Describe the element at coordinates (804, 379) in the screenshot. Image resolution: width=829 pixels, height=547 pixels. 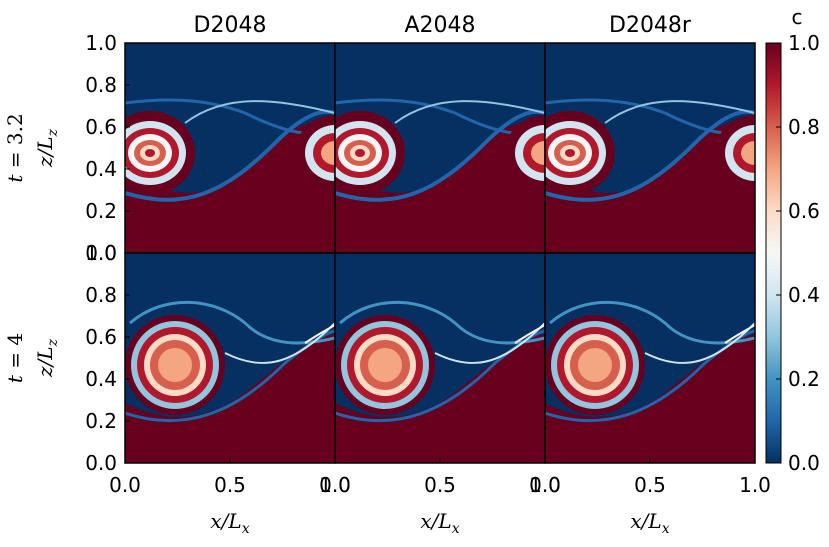
I see `colorbar-tick-label: 0.2` at that location.